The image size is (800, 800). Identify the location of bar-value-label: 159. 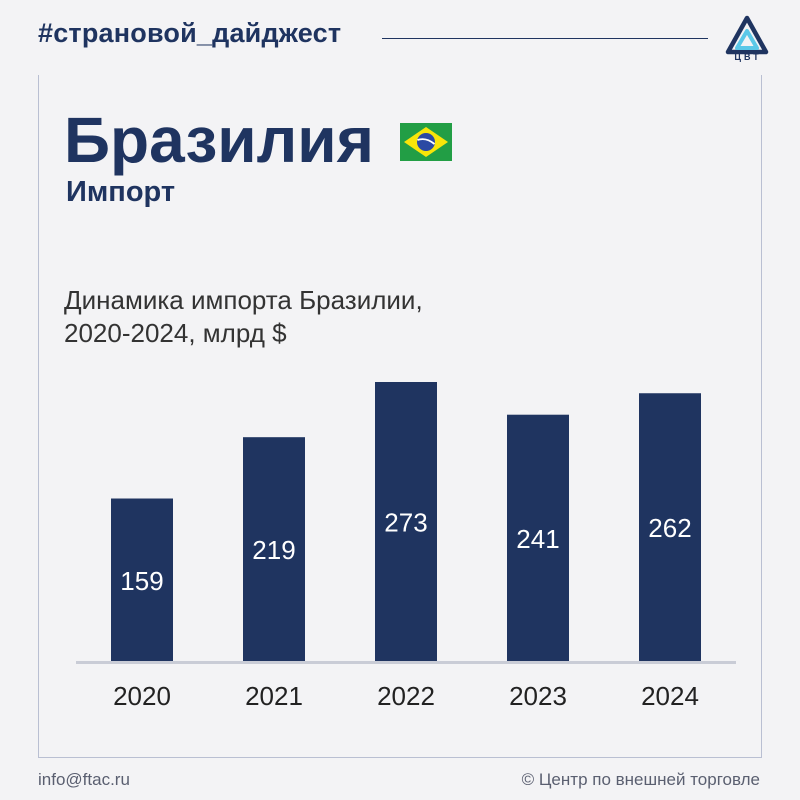
(141, 581).